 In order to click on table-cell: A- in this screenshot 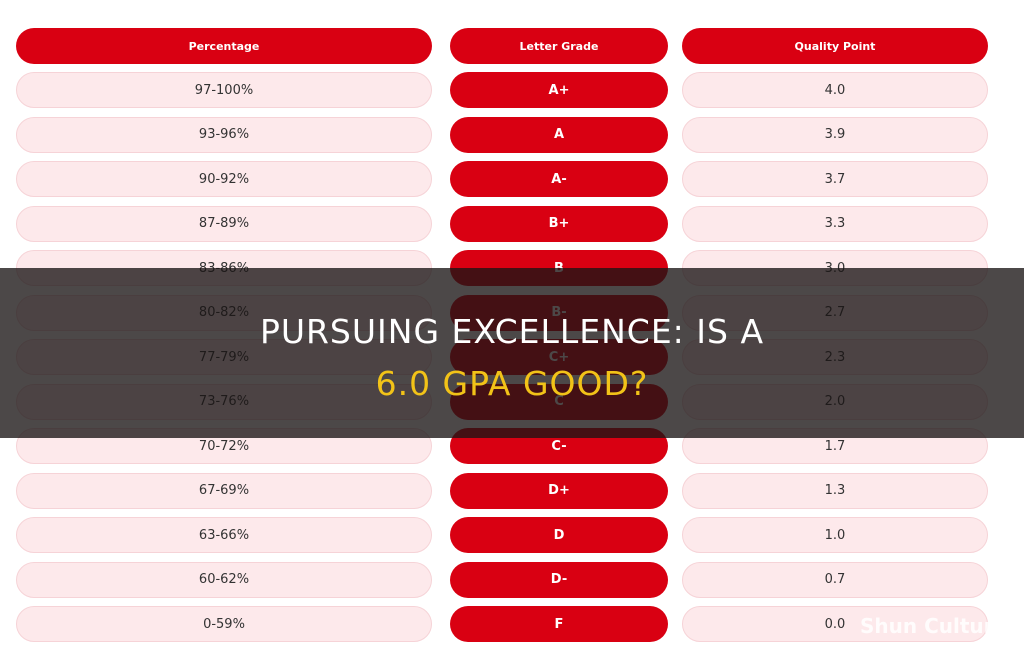, I will do `click(559, 179)`.